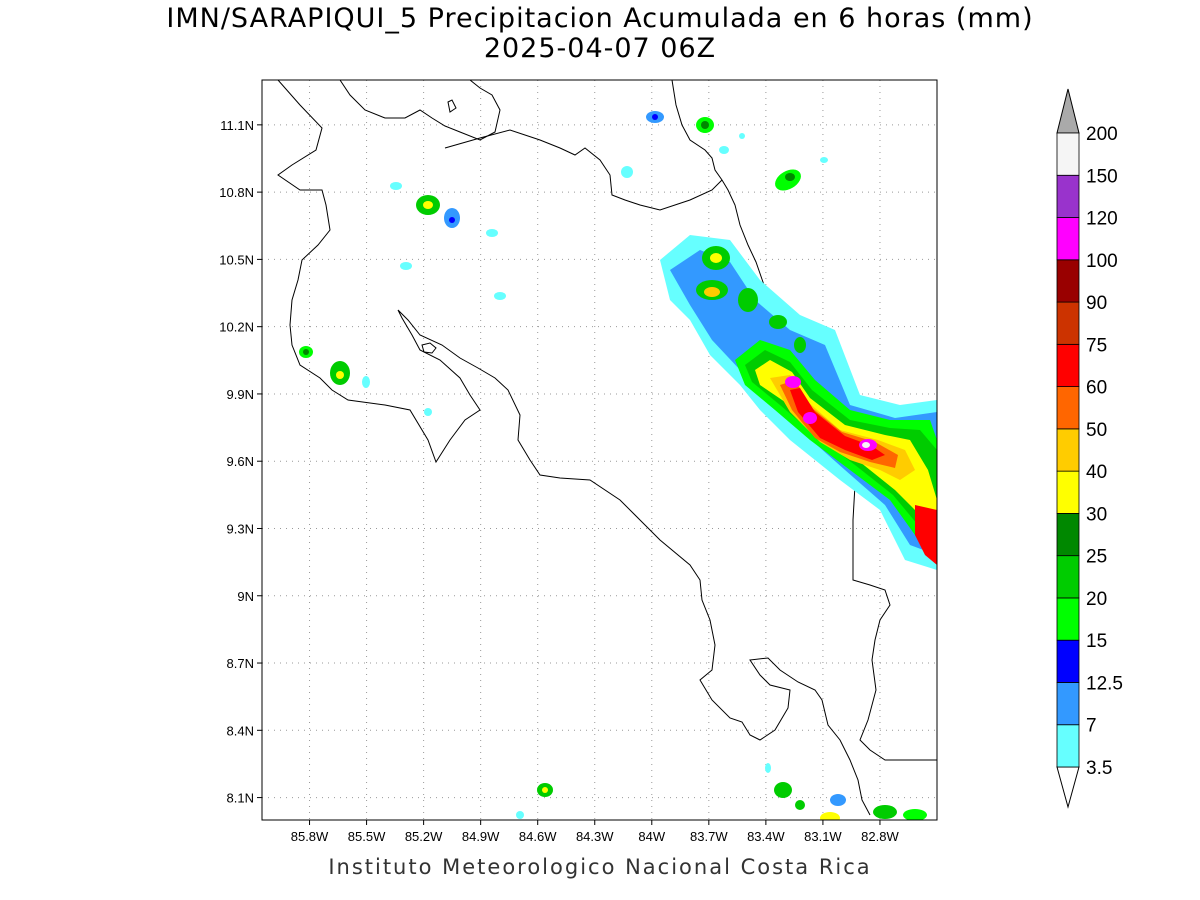  What do you see at coordinates (538, 836) in the screenshot?
I see `lon-tick-label: 84.6W` at bounding box center [538, 836].